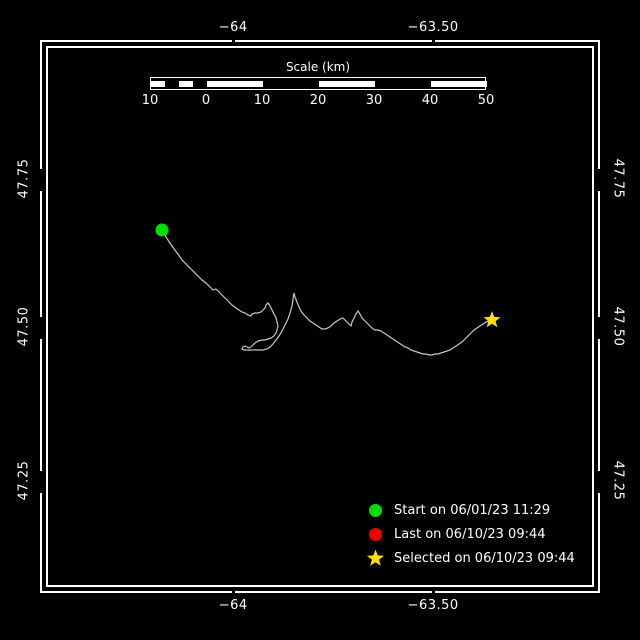  What do you see at coordinates (433, 27) in the screenshot?
I see `x-axis-top-tick-label: −63.50` at bounding box center [433, 27].